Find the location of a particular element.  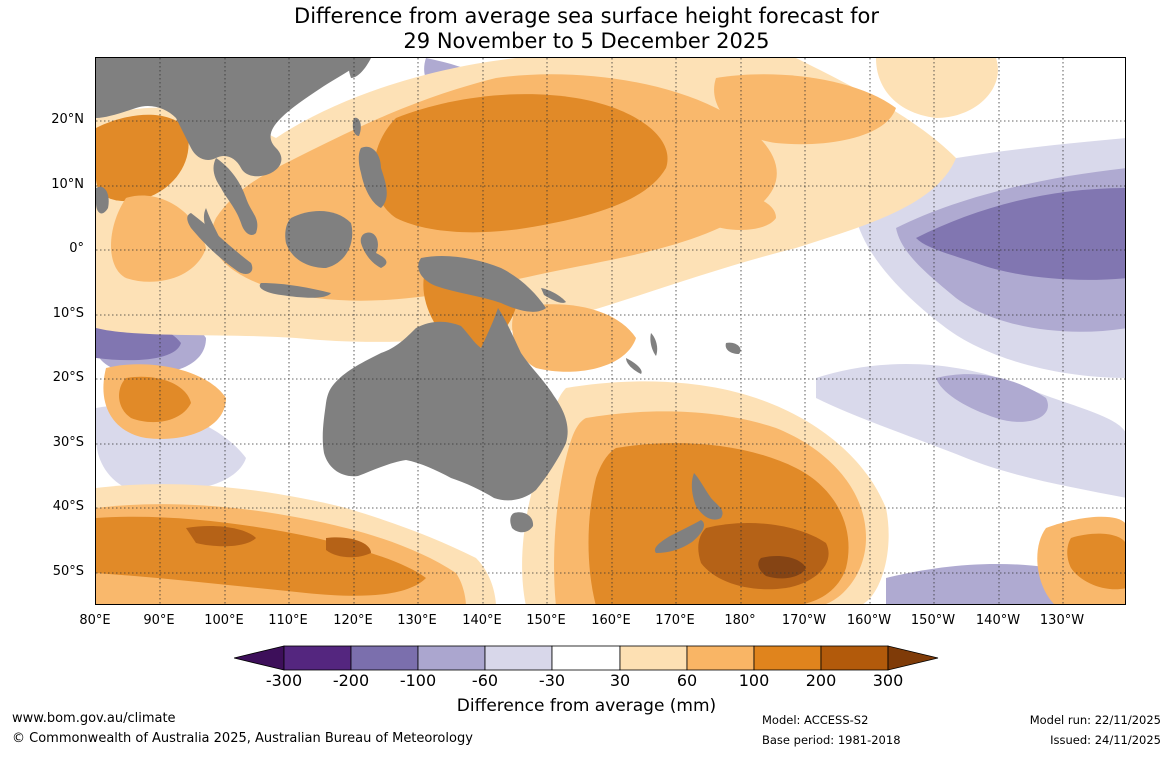

lon-label-110e: 110°E is located at coordinates (288, 620).